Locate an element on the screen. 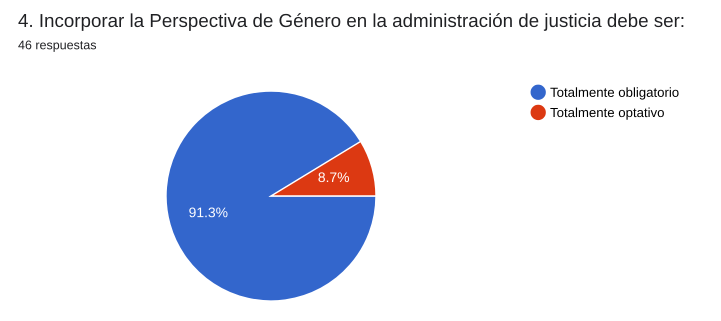 Image resolution: width=721 pixels, height=321 pixels. data-label: 91.3% is located at coordinates (208, 212).